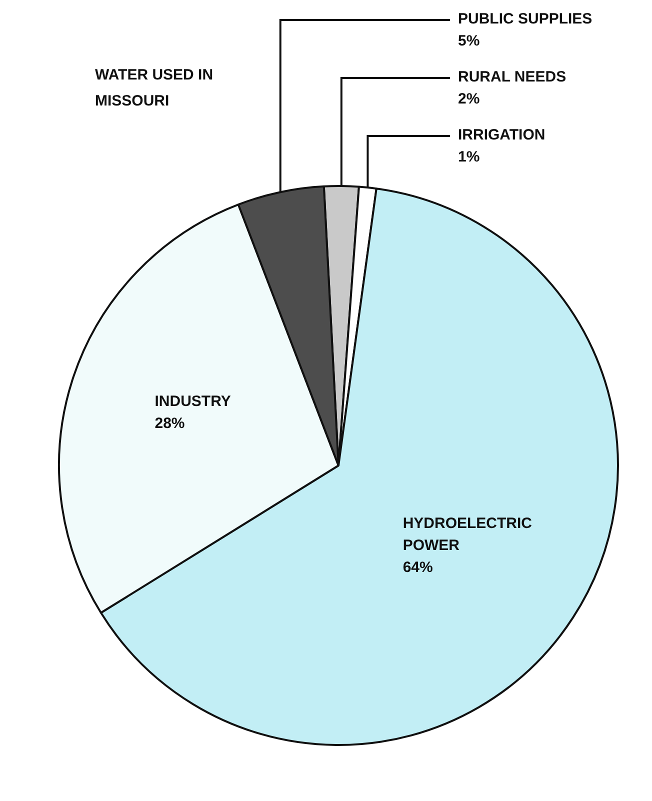 The height and width of the screenshot is (801, 652). What do you see at coordinates (192, 401) in the screenshot?
I see `slice-label: INDUSTRY` at bounding box center [192, 401].